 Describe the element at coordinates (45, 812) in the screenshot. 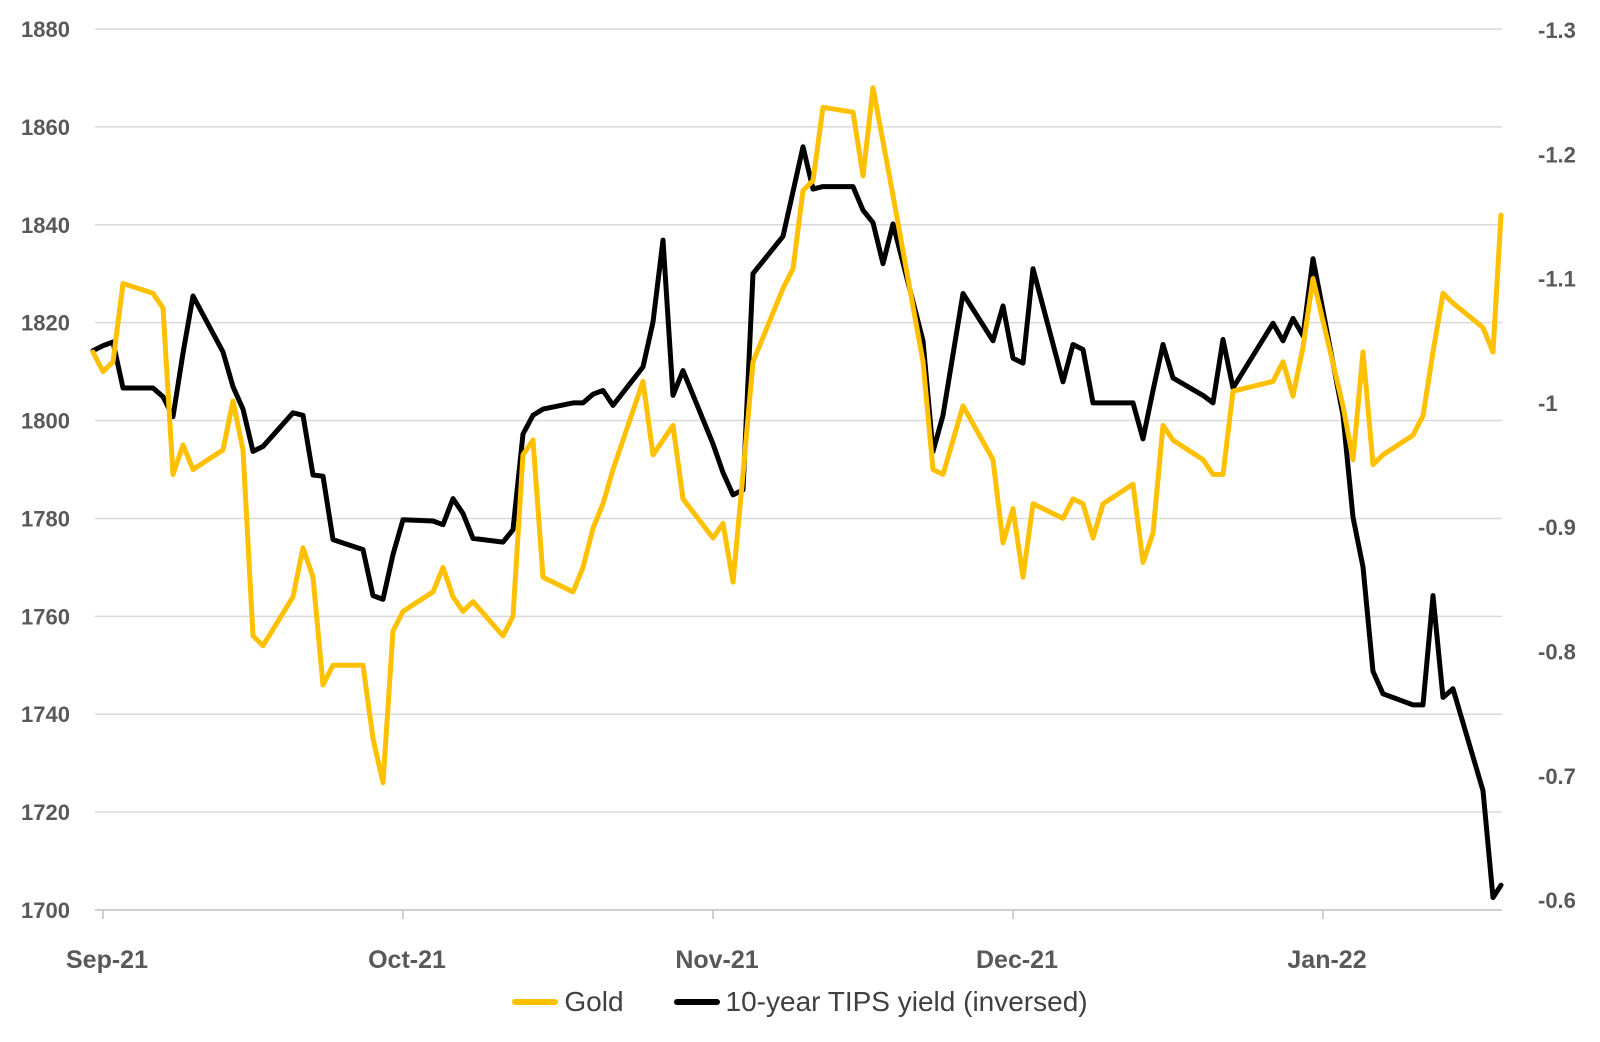

I see `left-axis-tick-label: 1720` at that location.